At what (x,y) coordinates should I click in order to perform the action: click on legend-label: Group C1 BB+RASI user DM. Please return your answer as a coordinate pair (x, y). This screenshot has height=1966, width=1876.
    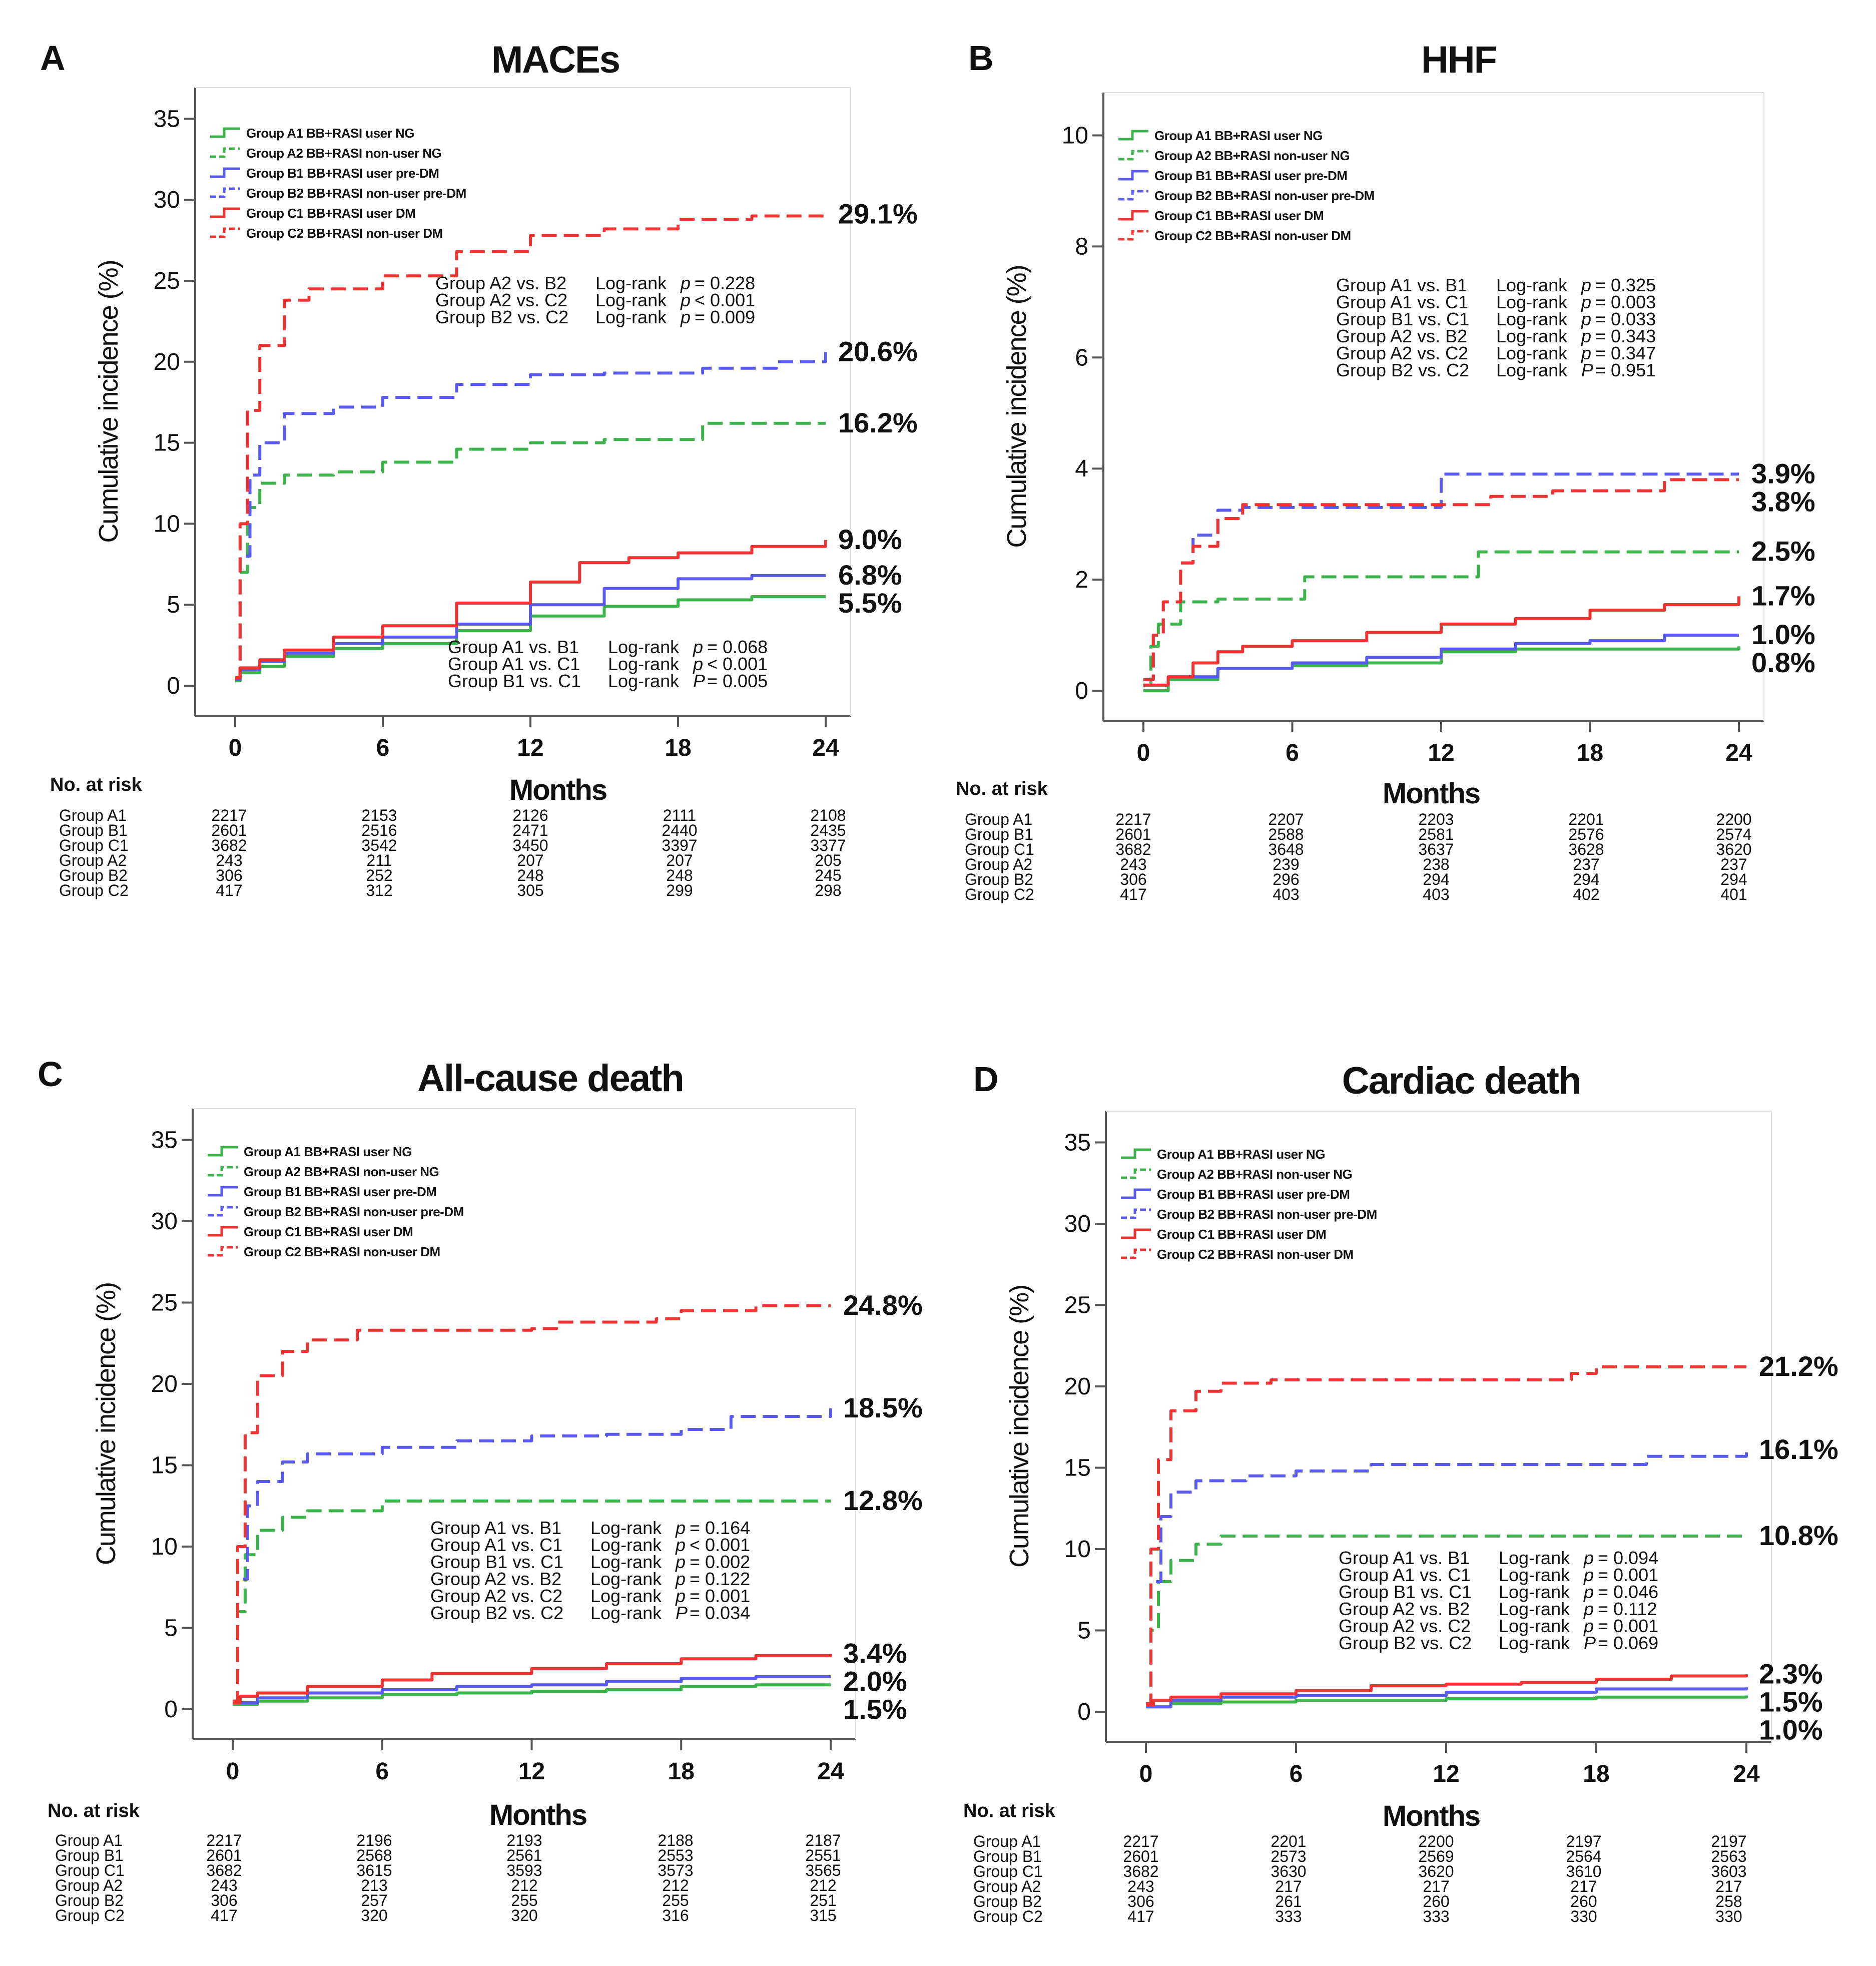
    Looking at the image, I should click on (329, 1231).